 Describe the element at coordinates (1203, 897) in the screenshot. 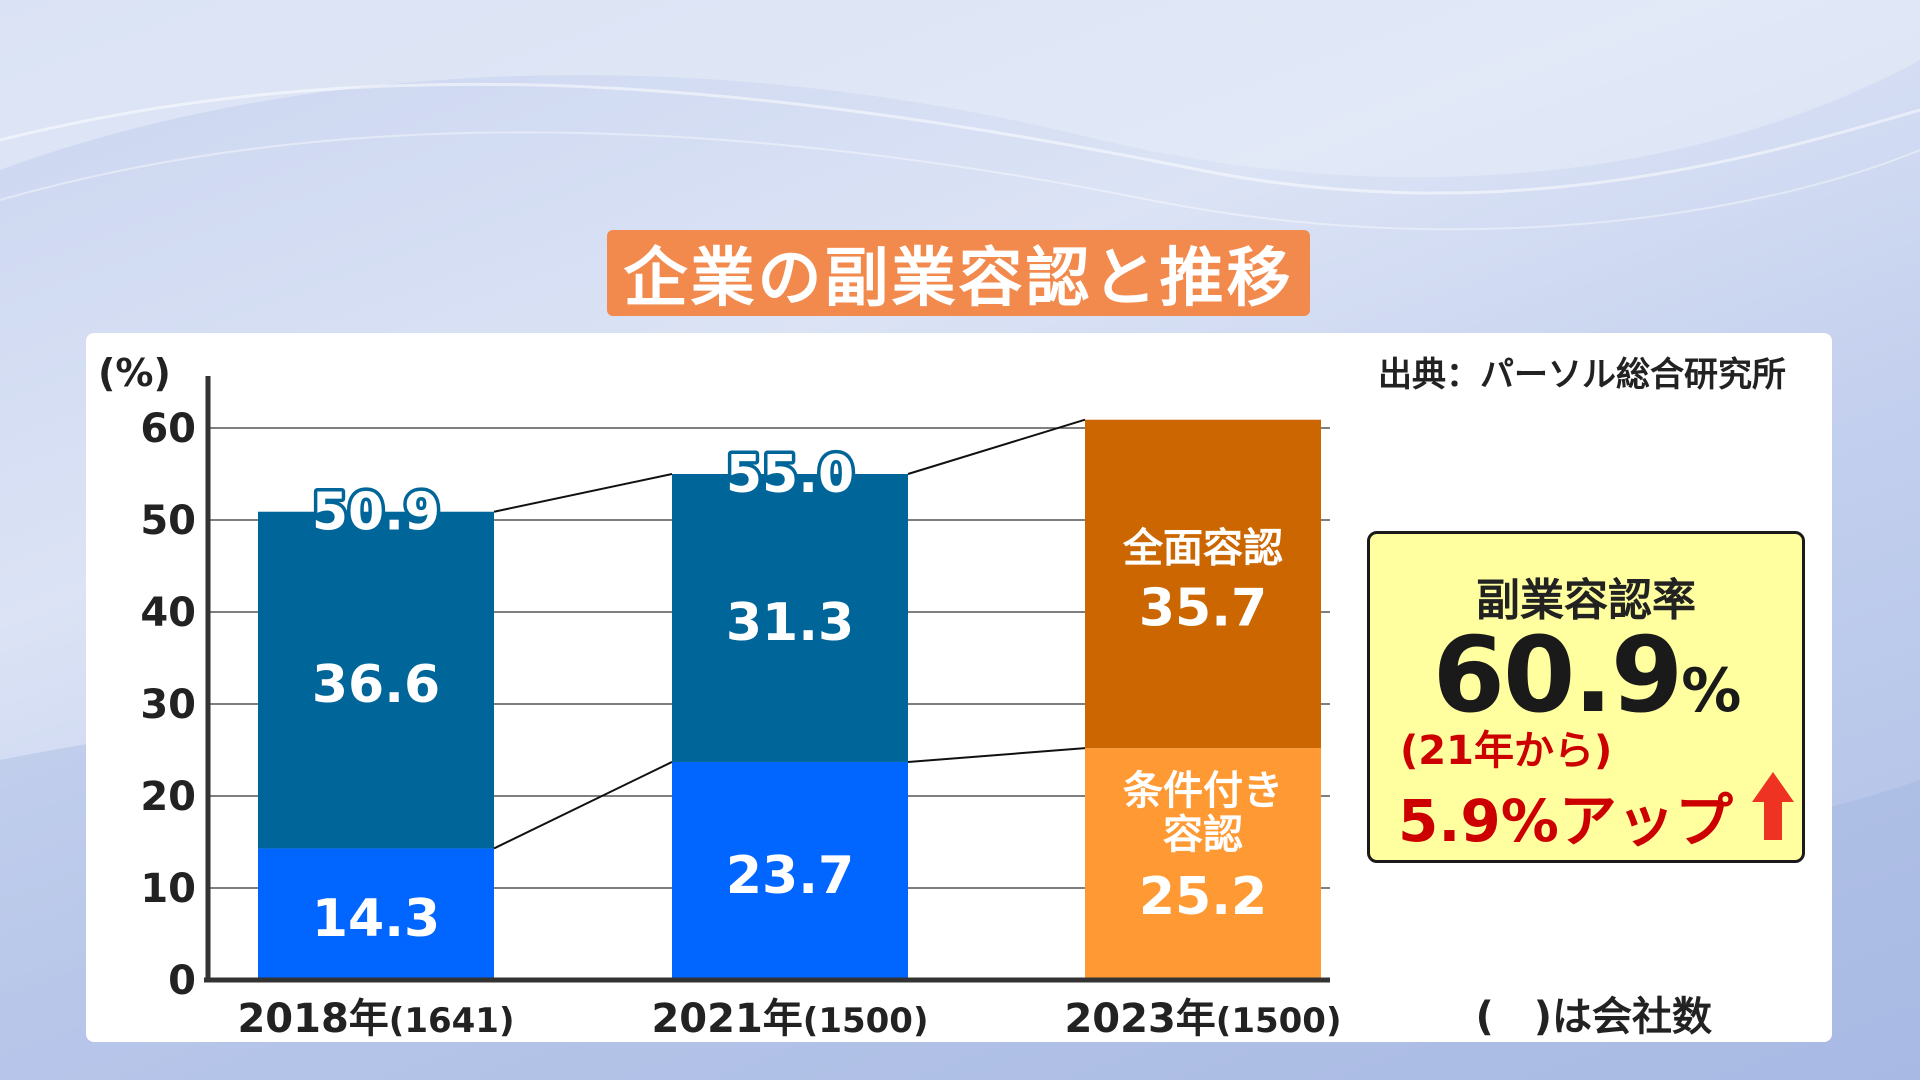

I see `data-label-conditional: 25.2` at that location.